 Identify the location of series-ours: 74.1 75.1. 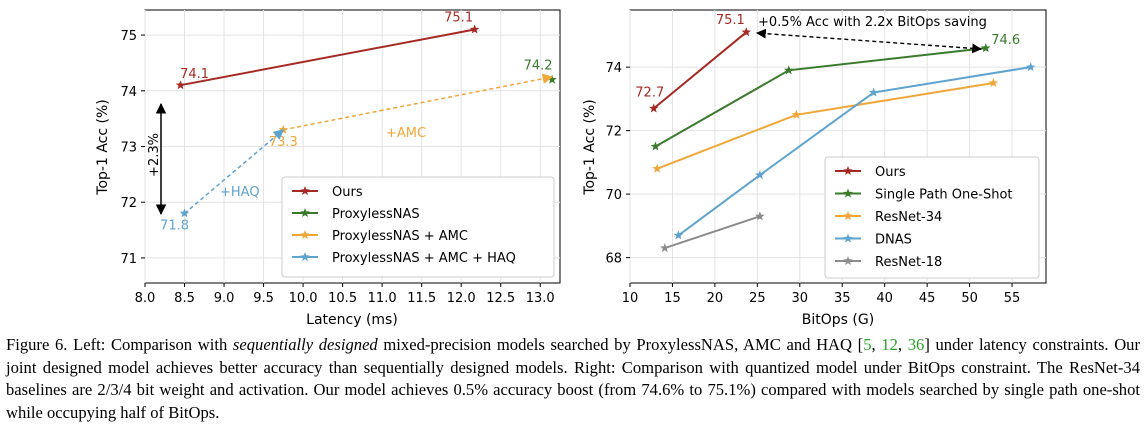
(327, 50).